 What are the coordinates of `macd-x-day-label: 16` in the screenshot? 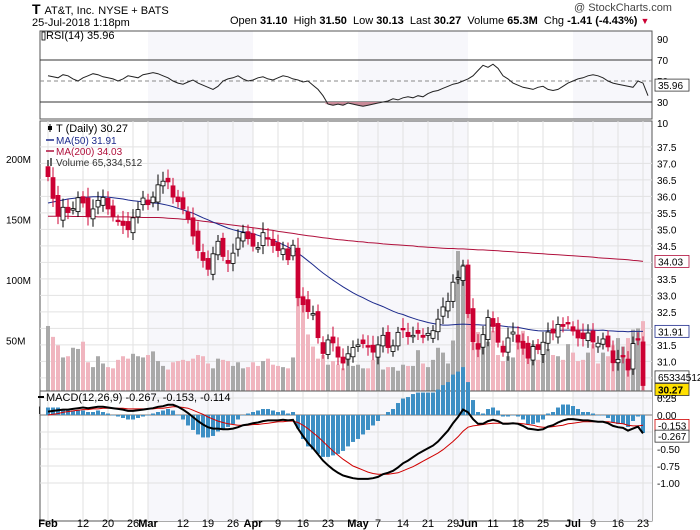 It's located at (618, 524).